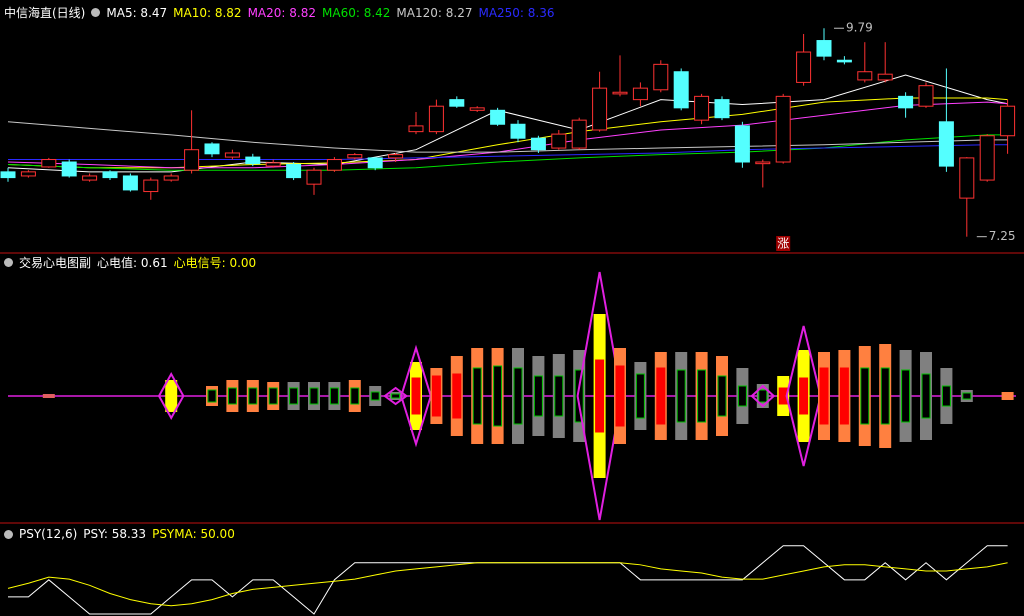  I want to click on legend-entry: MA60: 8.42, so click(356, 12).